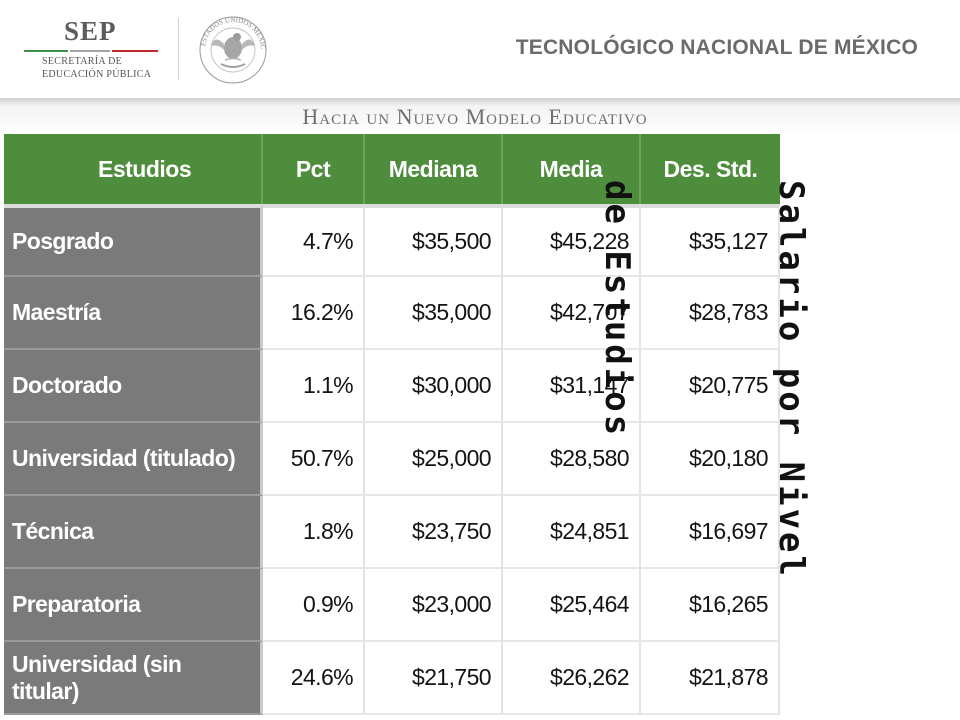 Image resolution: width=960 pixels, height=720 pixels. What do you see at coordinates (314, 678) in the screenshot?
I see `cell-pct: 24.6%` at bounding box center [314, 678].